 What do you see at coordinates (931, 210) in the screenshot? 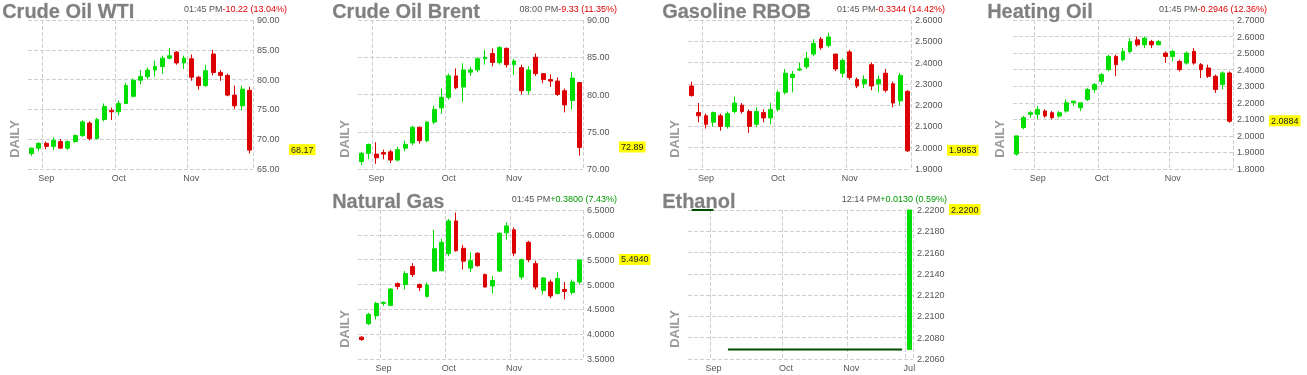
I see `y-tick-label: 2.2200` at bounding box center [931, 210].